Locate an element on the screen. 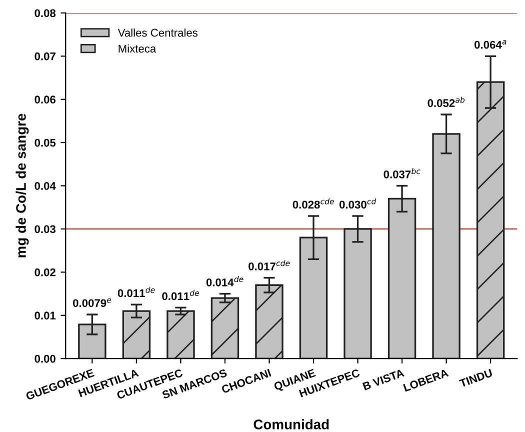 Image resolution: width=525 pixels, height=432 pixels. data-label: 0.030$^{cd}$ is located at coordinates (357, 203).